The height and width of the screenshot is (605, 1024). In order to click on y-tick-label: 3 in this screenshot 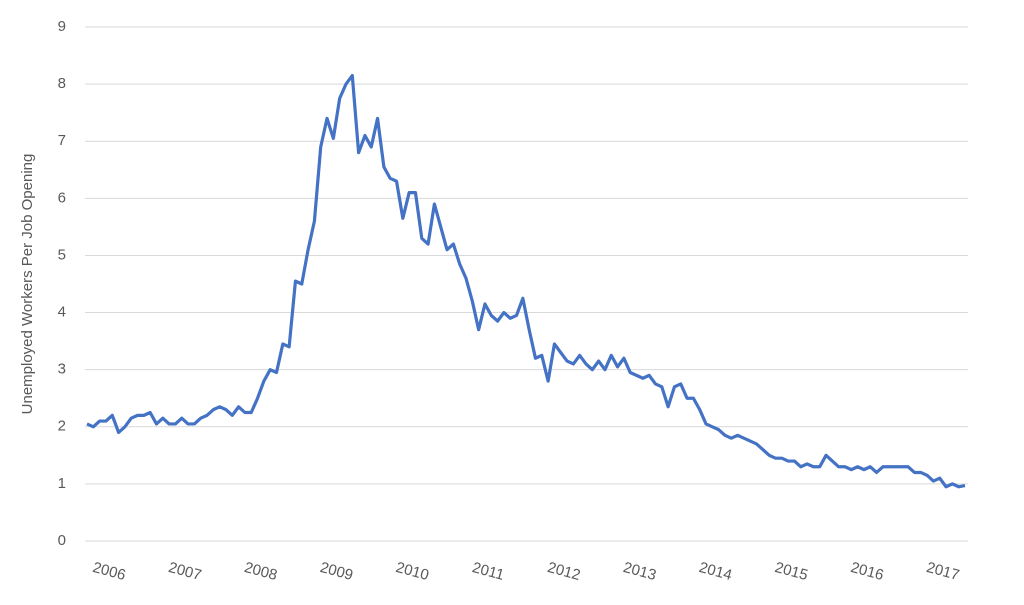, I will do `click(62, 369)`.